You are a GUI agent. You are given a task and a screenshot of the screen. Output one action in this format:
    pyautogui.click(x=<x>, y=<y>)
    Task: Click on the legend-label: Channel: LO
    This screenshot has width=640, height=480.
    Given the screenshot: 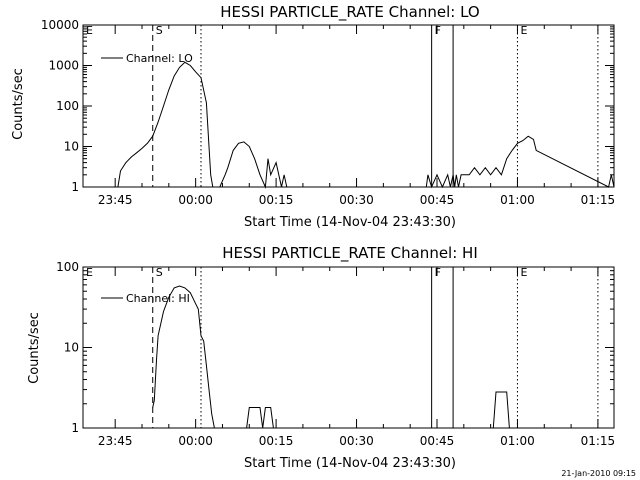 What is the action you would take?
    pyautogui.click(x=159, y=58)
    